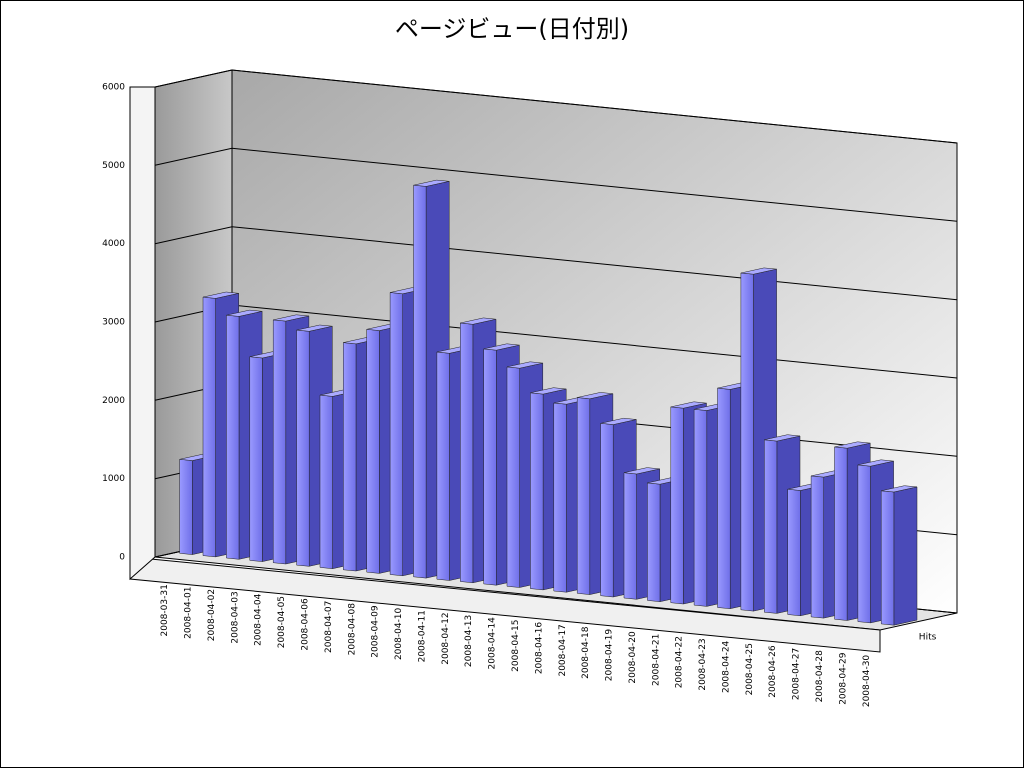 This screenshot has width=1024, height=768. I want to click on x-tick-label: 2008-04-30, so click(867, 681).